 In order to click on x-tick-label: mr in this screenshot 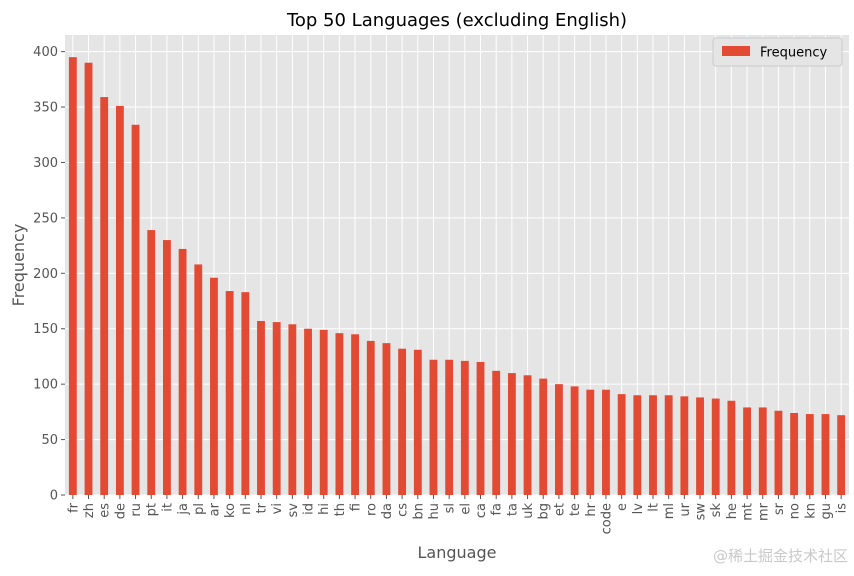, I will do `click(763, 511)`.